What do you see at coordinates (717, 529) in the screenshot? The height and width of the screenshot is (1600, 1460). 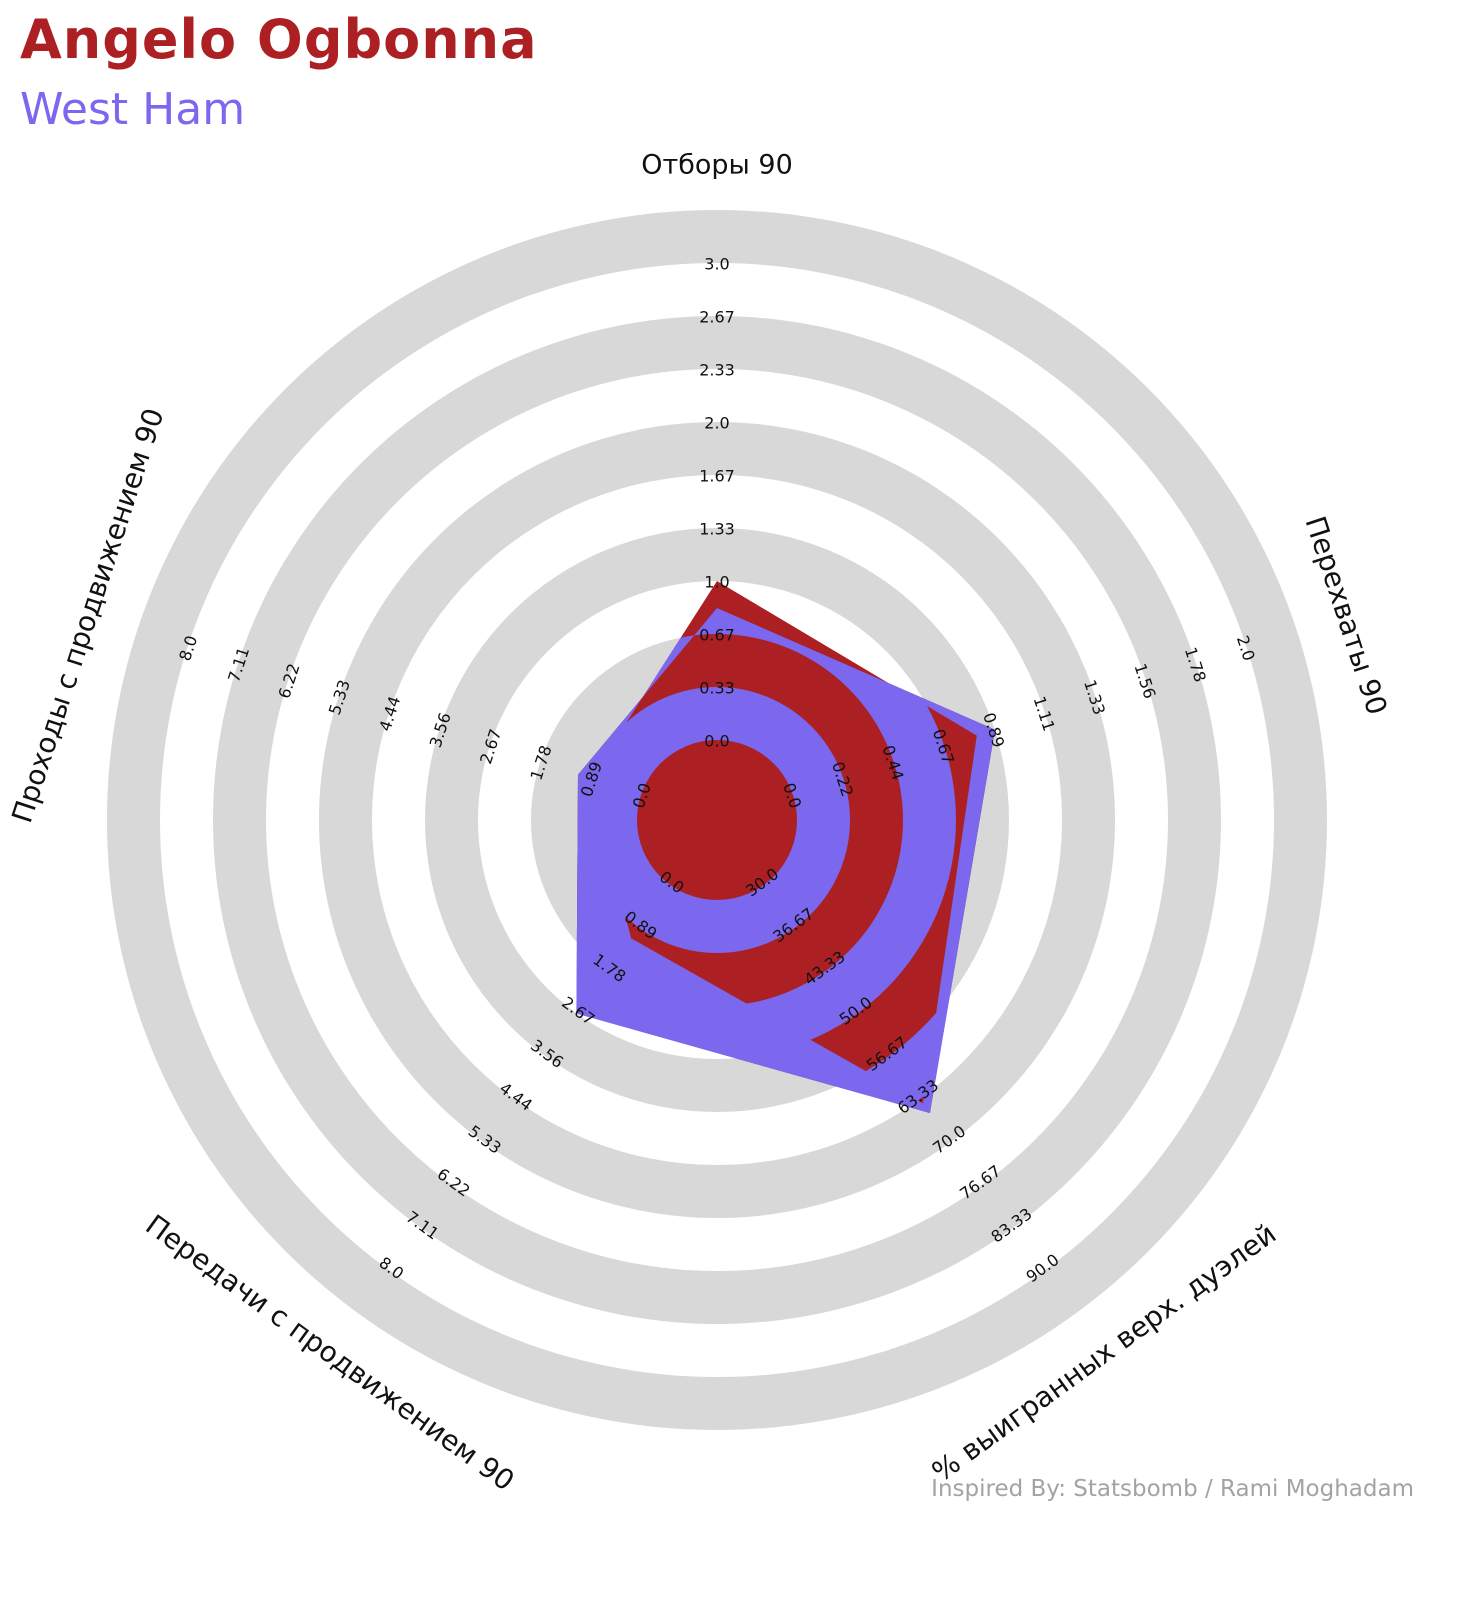 I see `tick-label: 1.33` at bounding box center [717, 529].